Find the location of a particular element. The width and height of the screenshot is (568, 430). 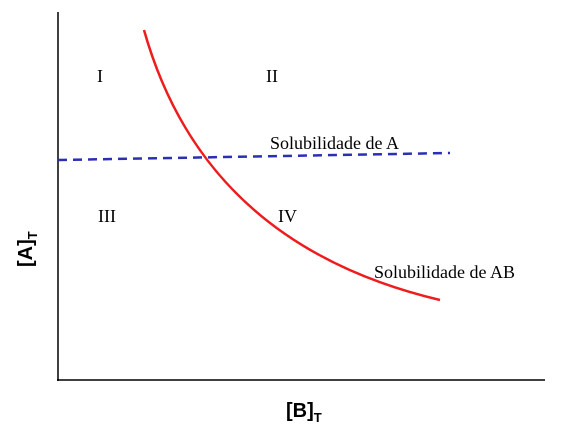

x-axis-label: [B]T is located at coordinates (304, 412).